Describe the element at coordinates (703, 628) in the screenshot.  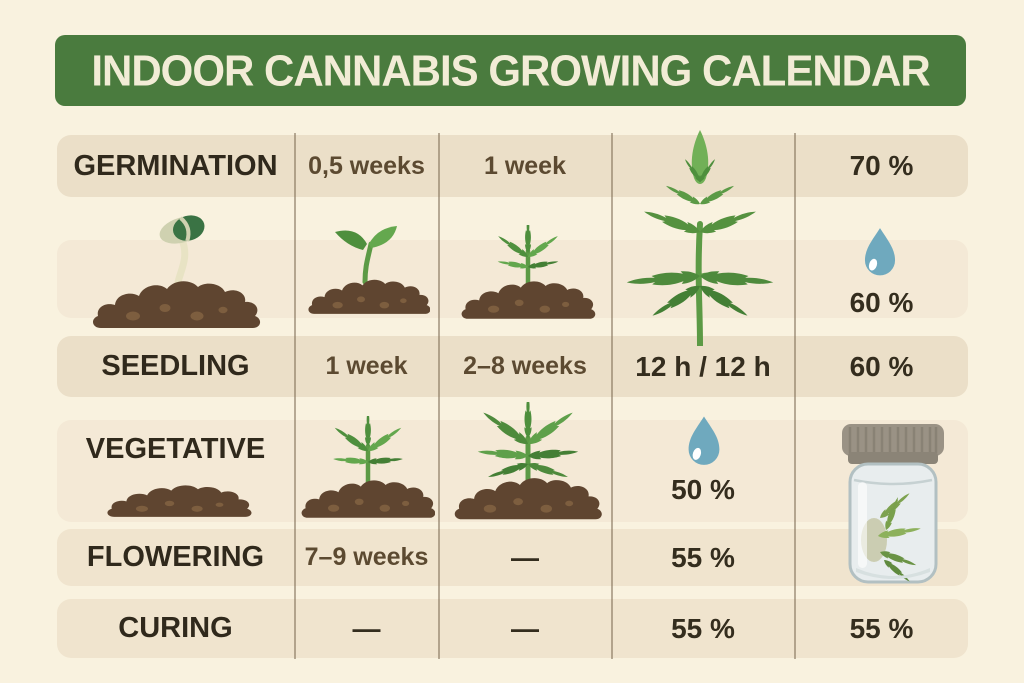
I see `curing-humidity1-cell: 55 %` at that location.